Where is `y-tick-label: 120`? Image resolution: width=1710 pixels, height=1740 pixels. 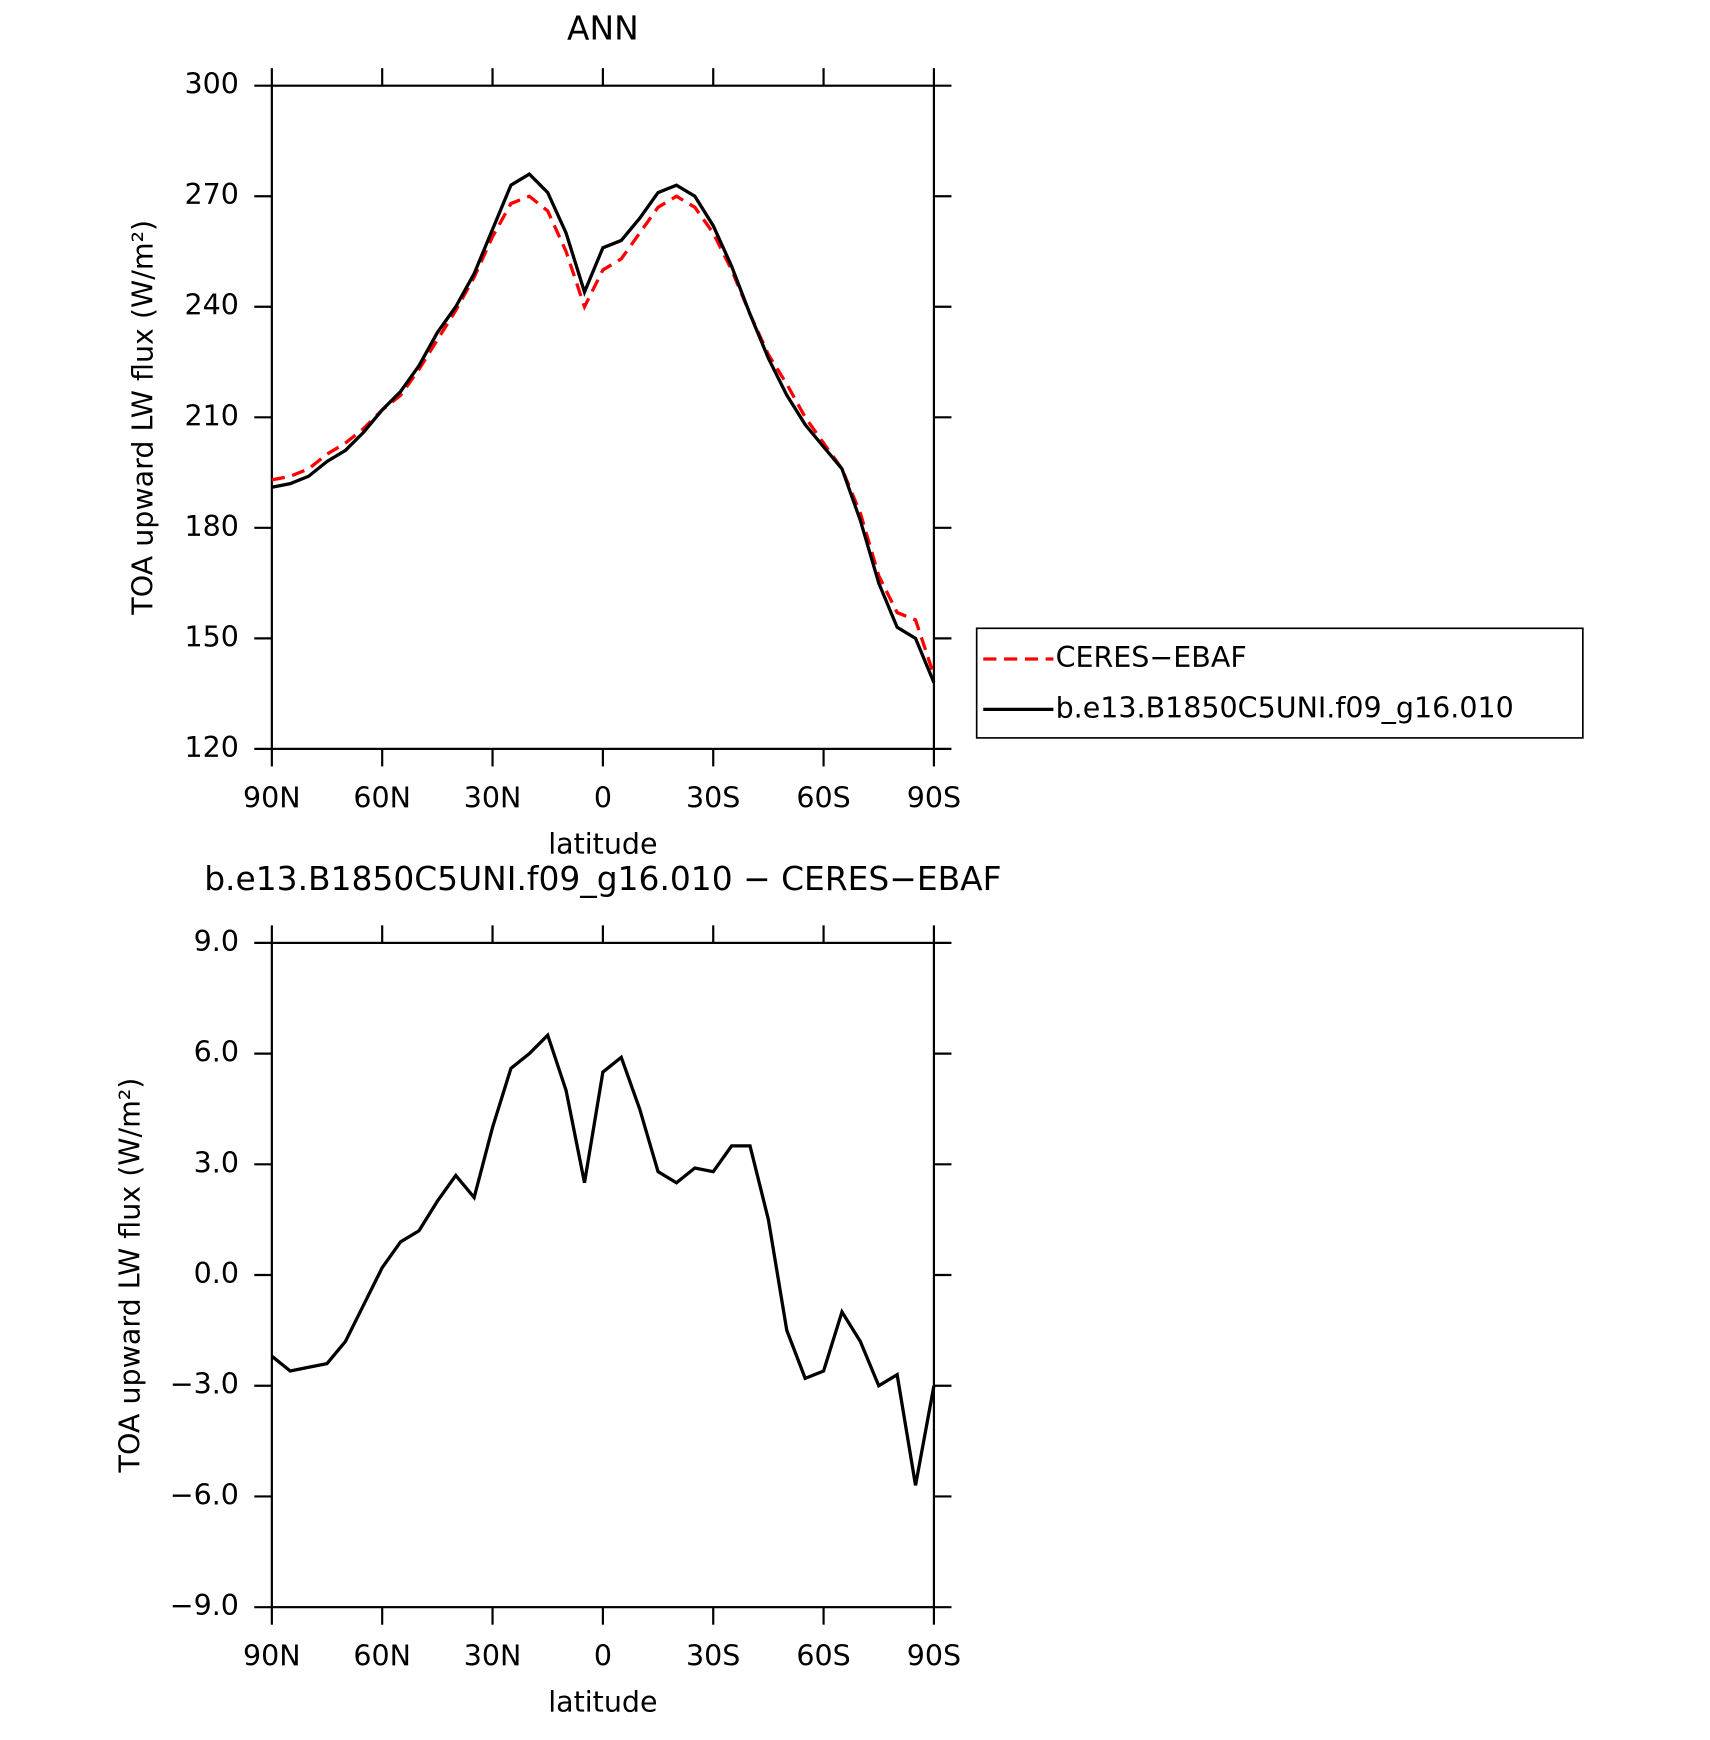 y-tick-label: 120 is located at coordinates (212, 747).